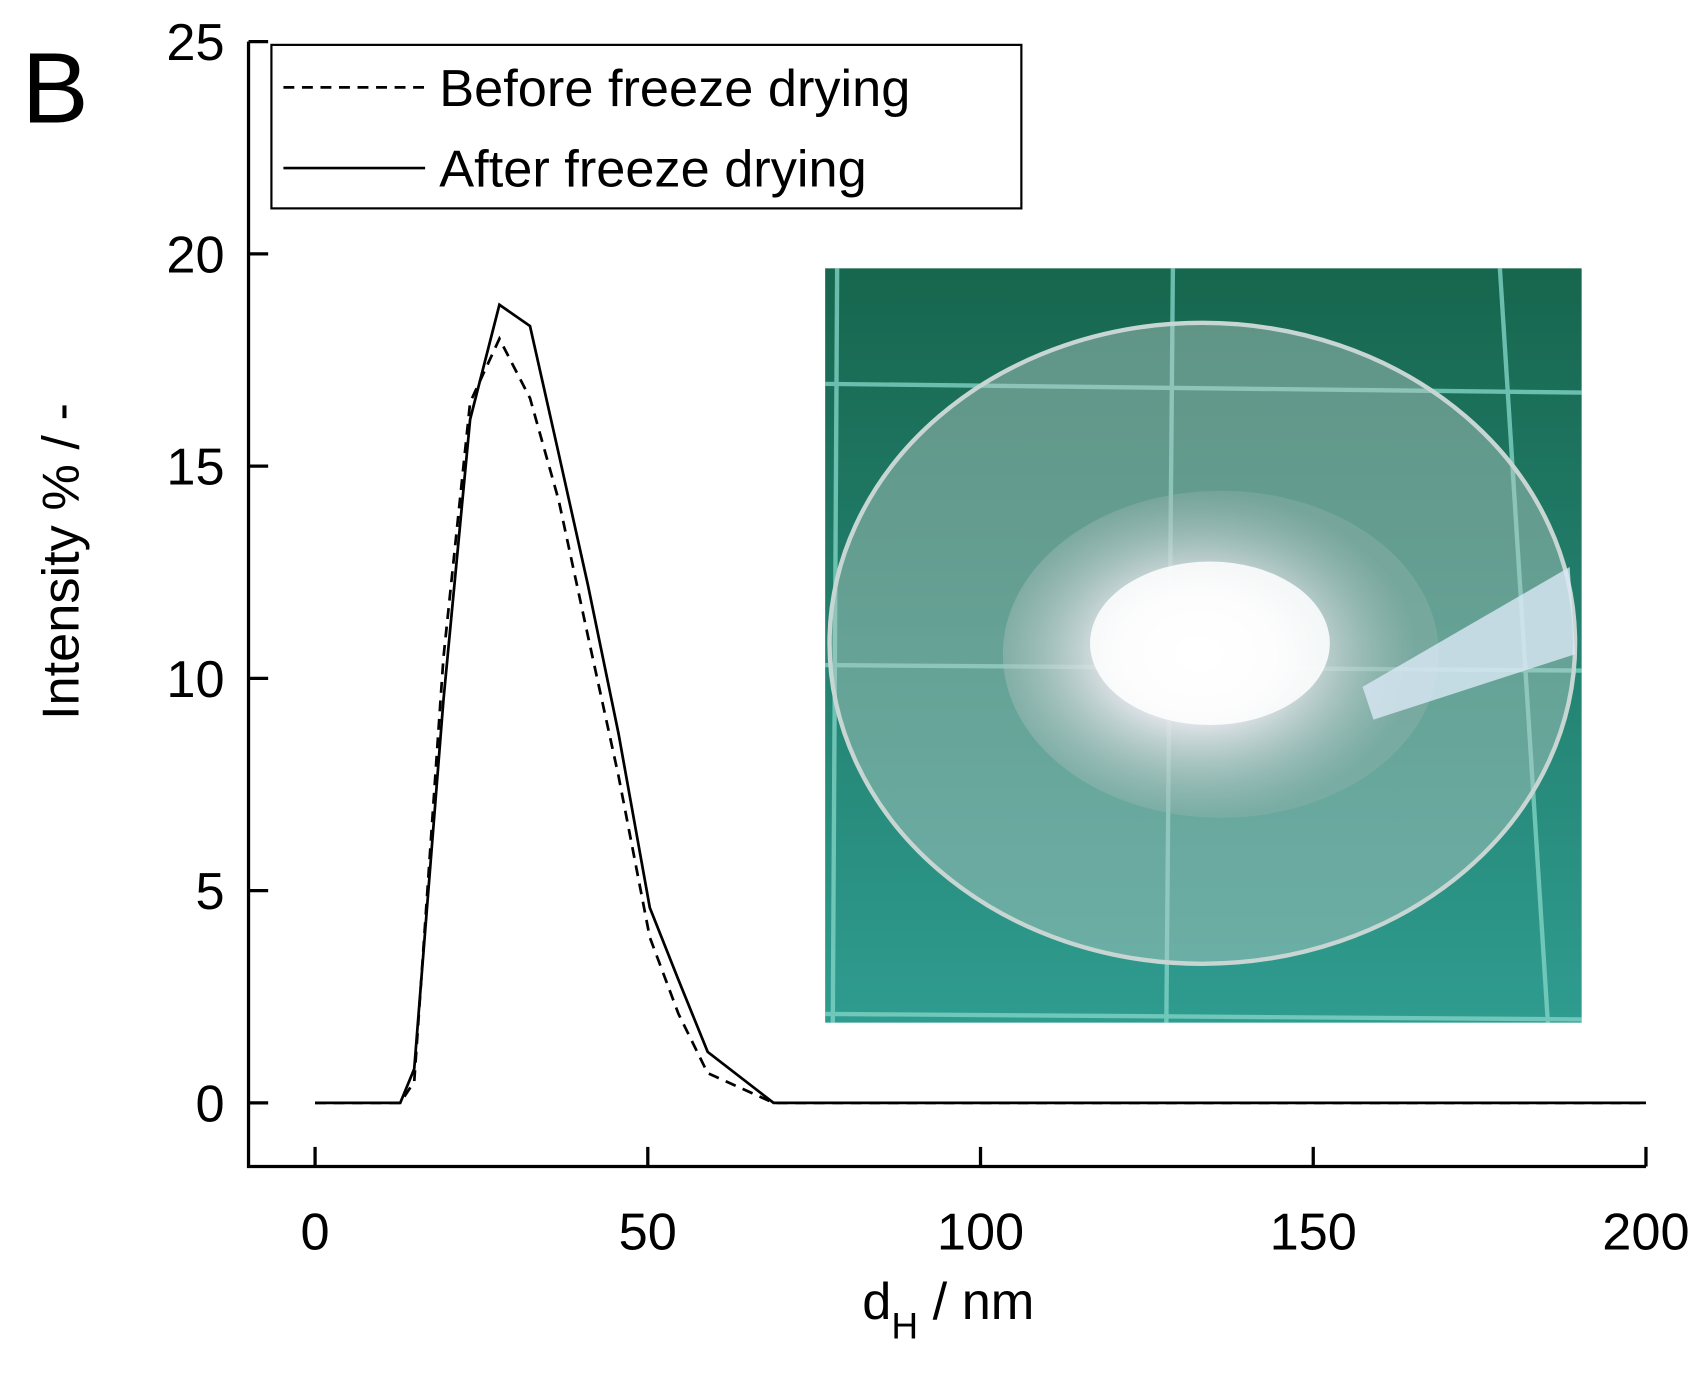 Image resolution: width=1707 pixels, height=1376 pixels. I want to click on y-tick-label: 15, so click(195, 468).